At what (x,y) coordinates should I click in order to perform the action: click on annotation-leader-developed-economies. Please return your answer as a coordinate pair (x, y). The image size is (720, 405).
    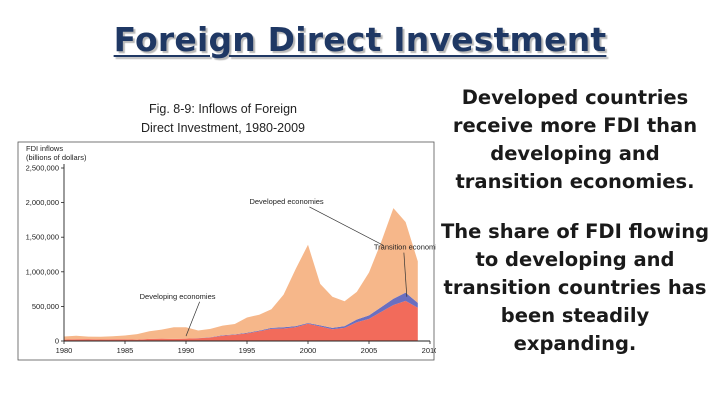
    Looking at the image, I should click on (346, 226).